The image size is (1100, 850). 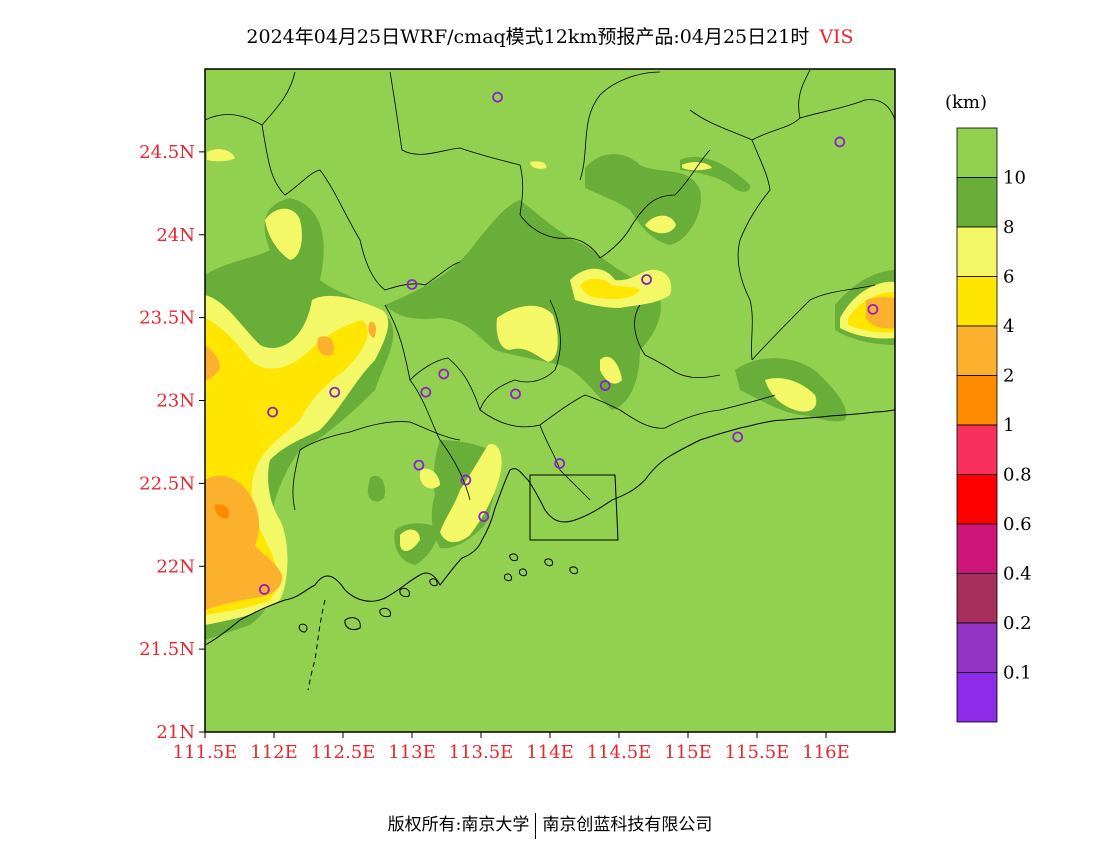 I want to click on region-central-dark-band, so click(x=523, y=305).